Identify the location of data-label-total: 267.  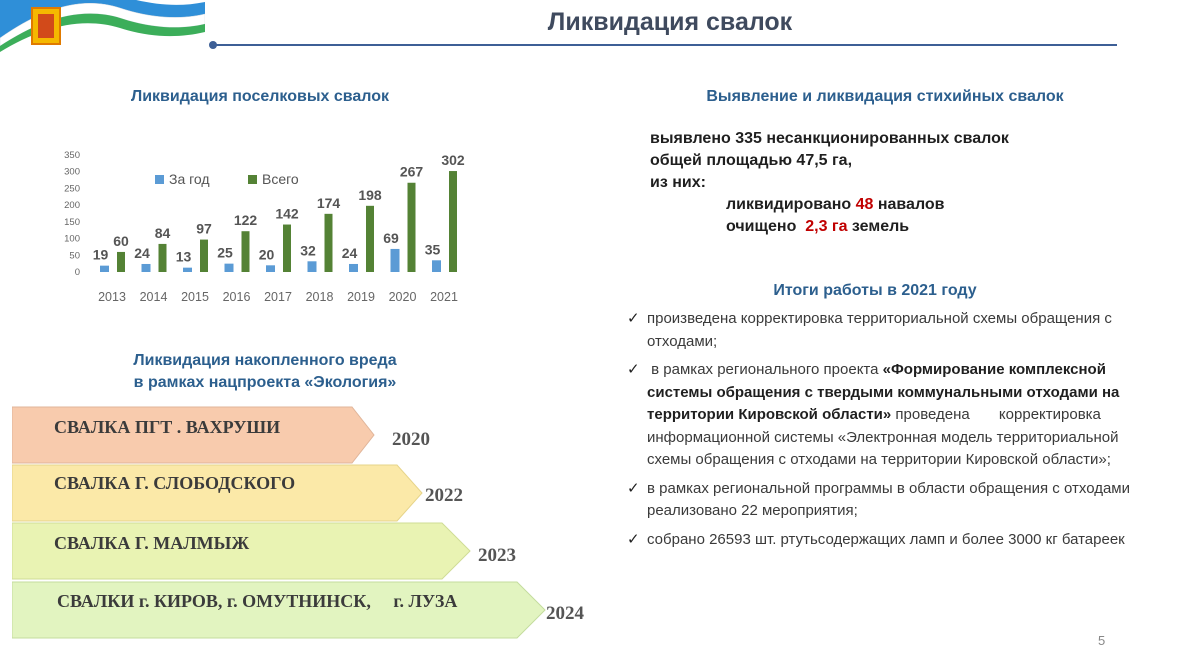
(412, 172).